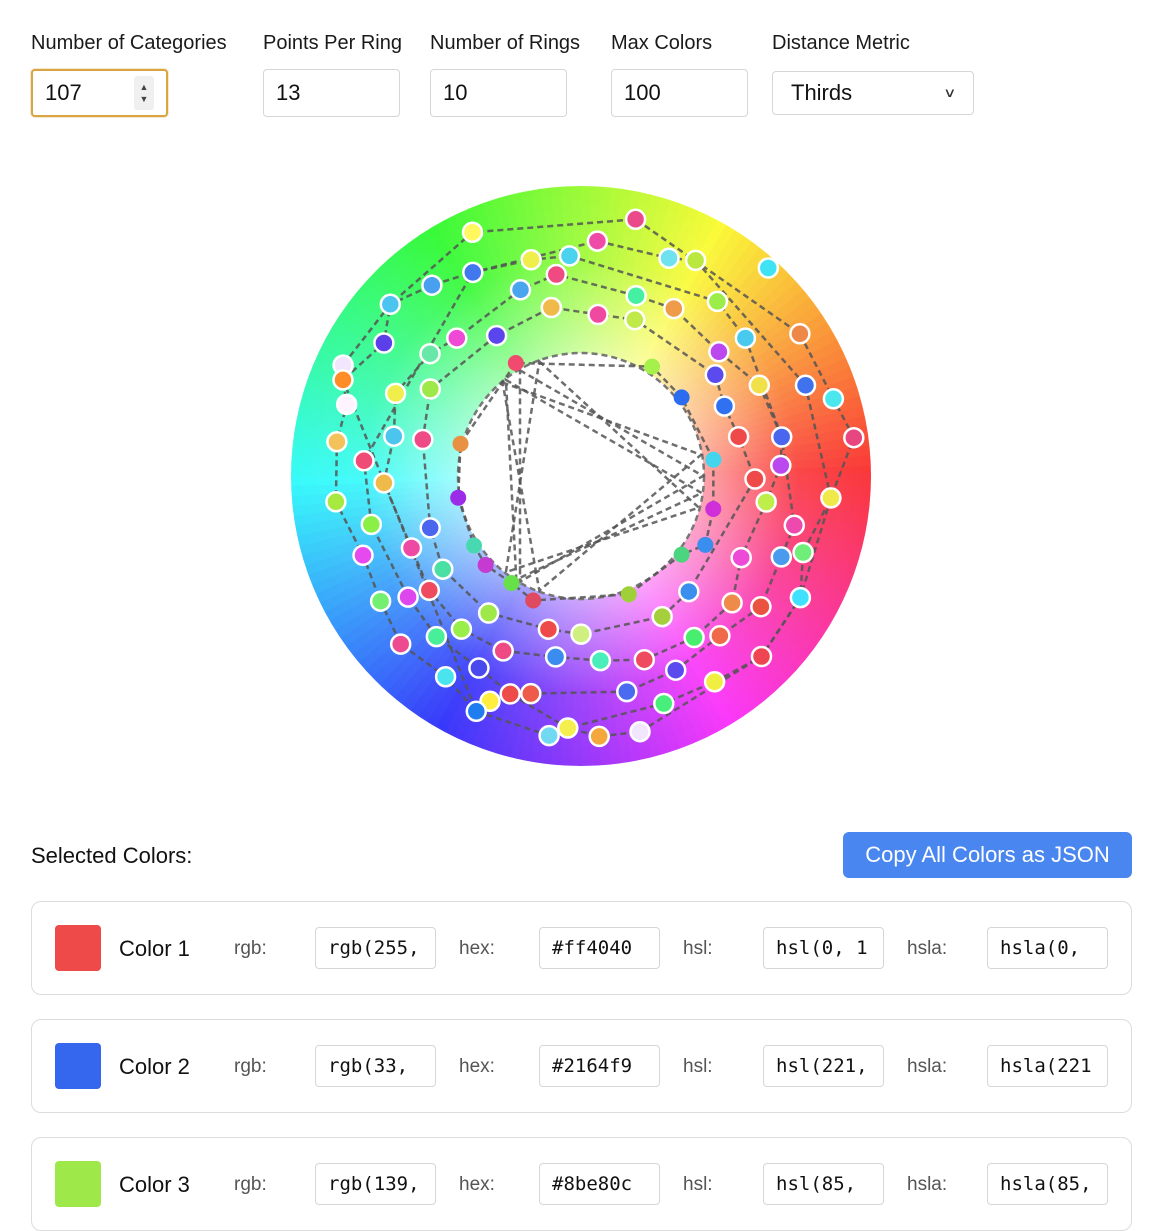 Image resolution: width=1156 pixels, height=1231 pixels. Describe the element at coordinates (144, 87) in the screenshot. I see `stepper-up-icon: ▲` at that location.